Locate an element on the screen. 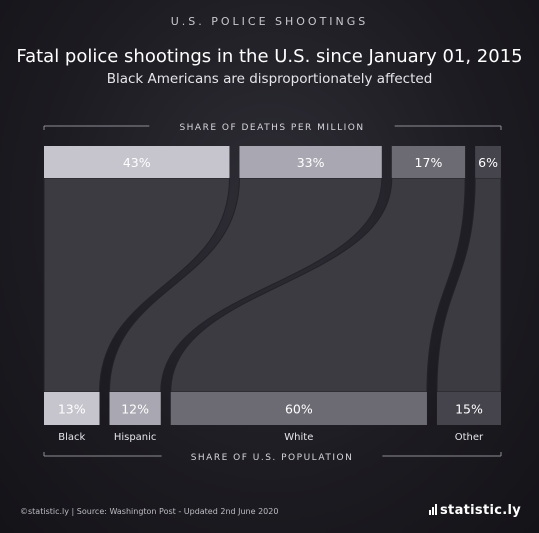  category-label-white: White is located at coordinates (298, 437).